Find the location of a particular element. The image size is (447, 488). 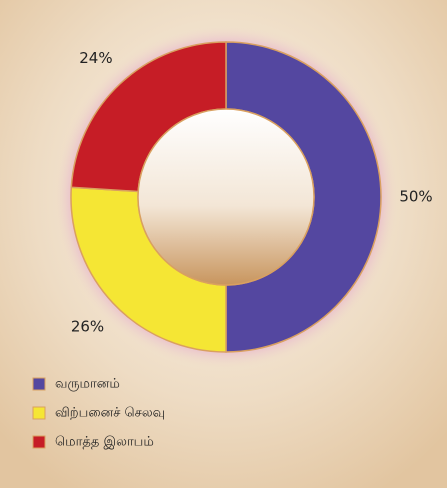

donut-hole is located at coordinates (226, 197).